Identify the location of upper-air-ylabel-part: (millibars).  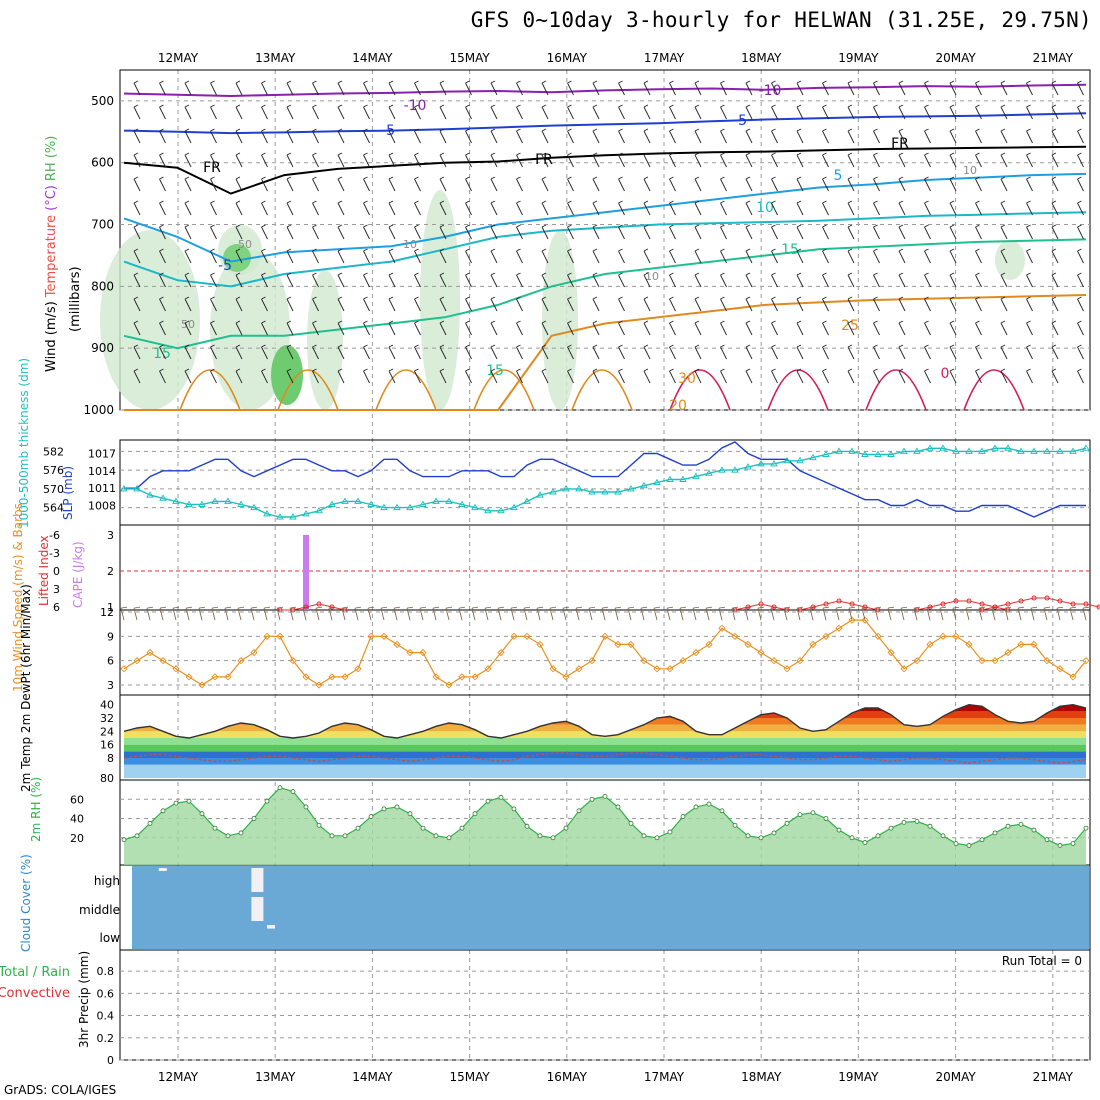
(75, 299).